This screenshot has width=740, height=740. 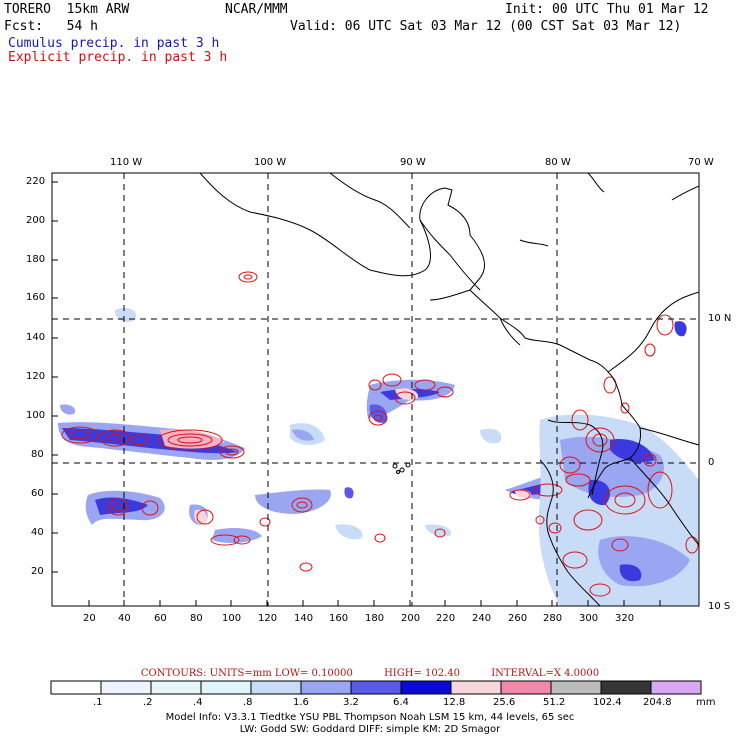 What do you see at coordinates (719, 606) in the screenshot?
I see `lat-label-10s: 10 S` at bounding box center [719, 606].